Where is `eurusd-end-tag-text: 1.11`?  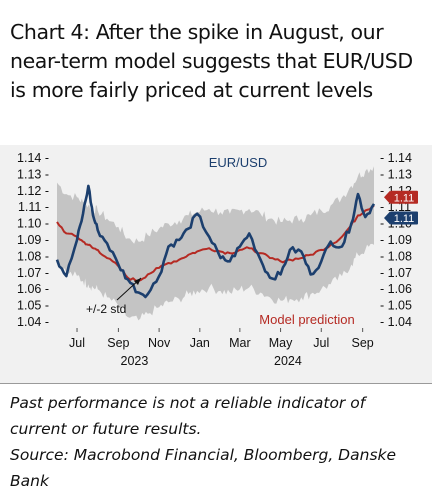 eurusd-end-tag-text: 1.11 is located at coordinates (404, 219).